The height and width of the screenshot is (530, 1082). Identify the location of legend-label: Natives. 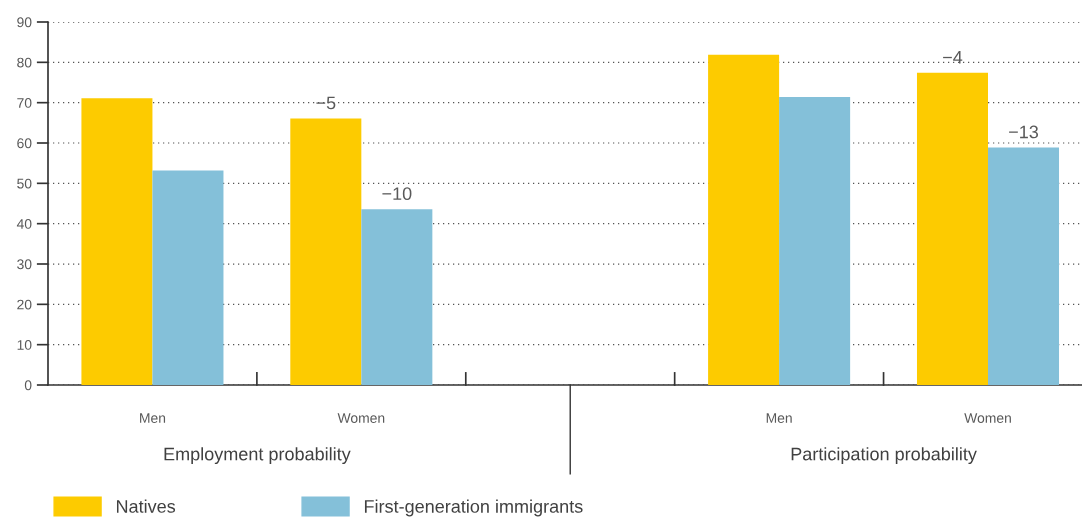
(146, 506).